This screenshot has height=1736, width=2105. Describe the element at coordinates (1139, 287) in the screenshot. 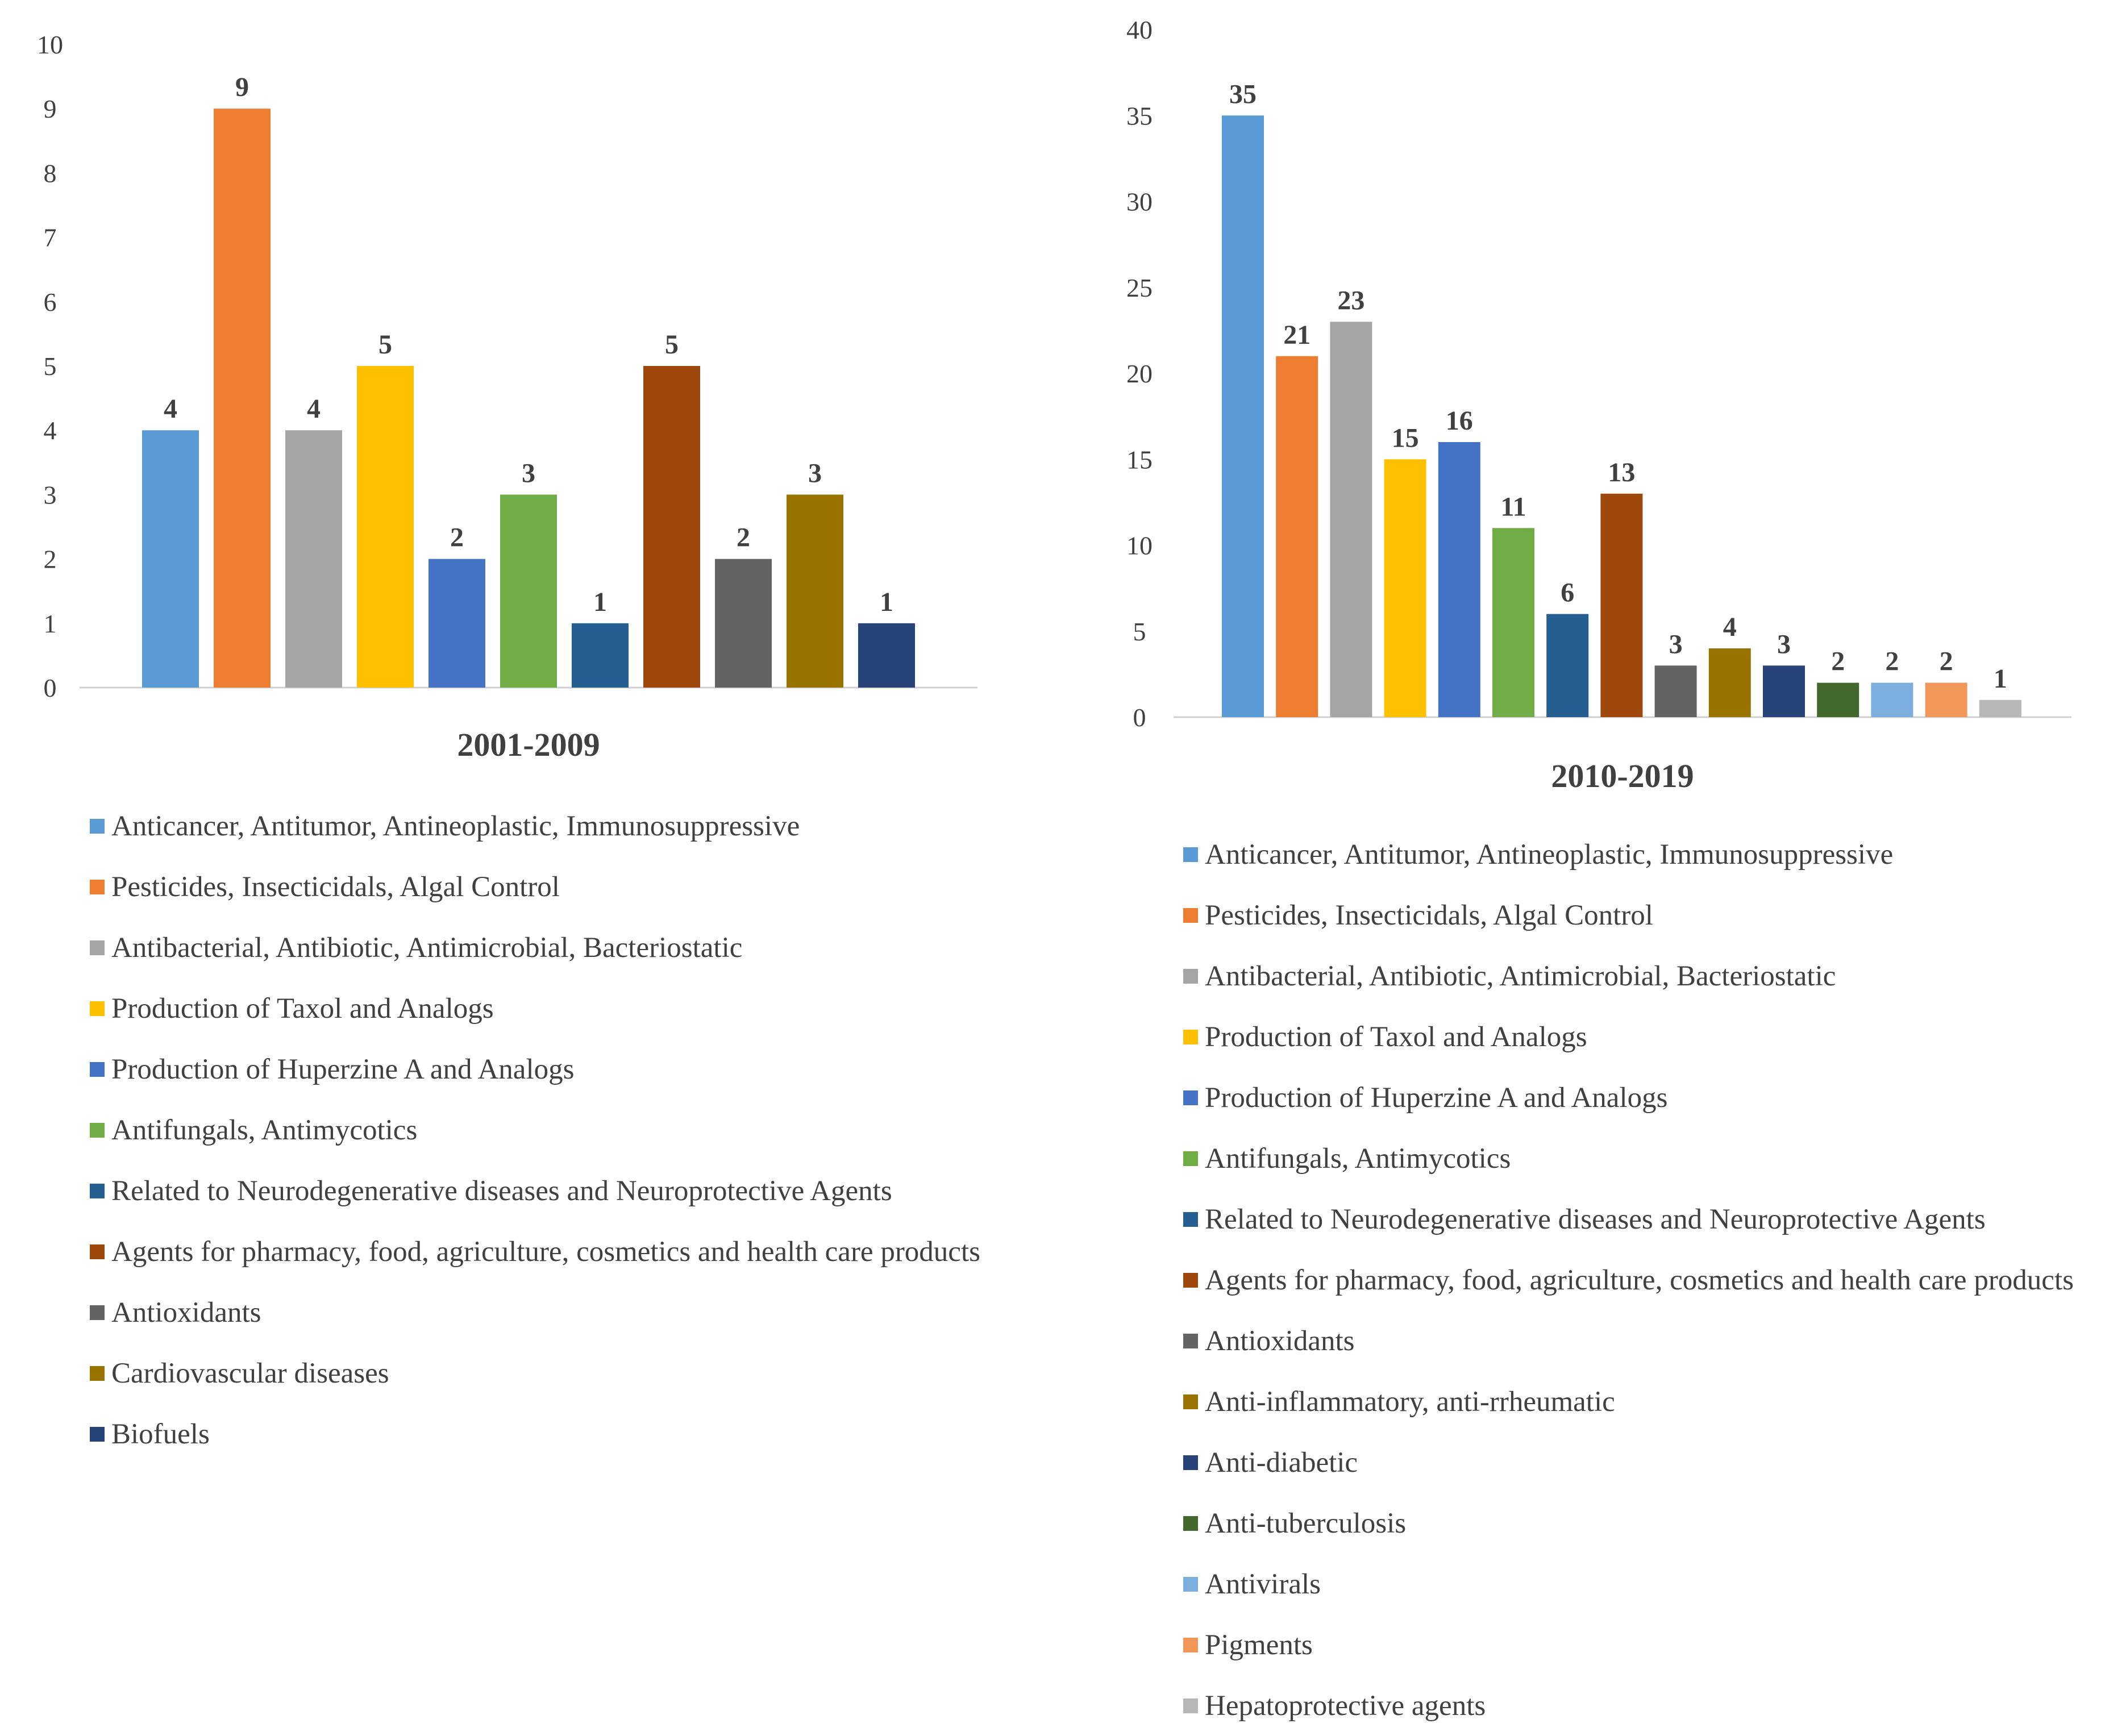

I see `y-tick-label: 25` at that location.